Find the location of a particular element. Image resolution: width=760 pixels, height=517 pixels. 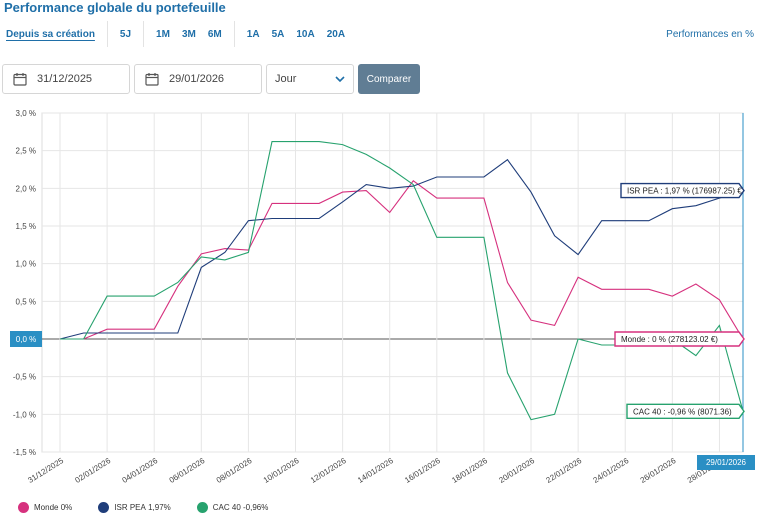

zero-badge is located at coordinates (26, 339).